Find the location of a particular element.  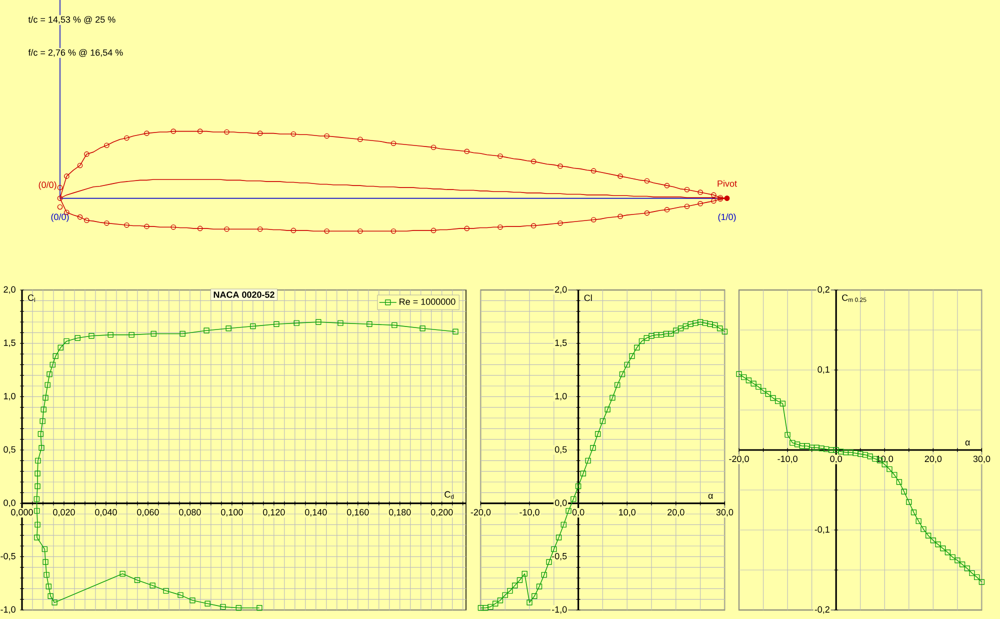

x-tick-label: 0,160 is located at coordinates (357, 512).